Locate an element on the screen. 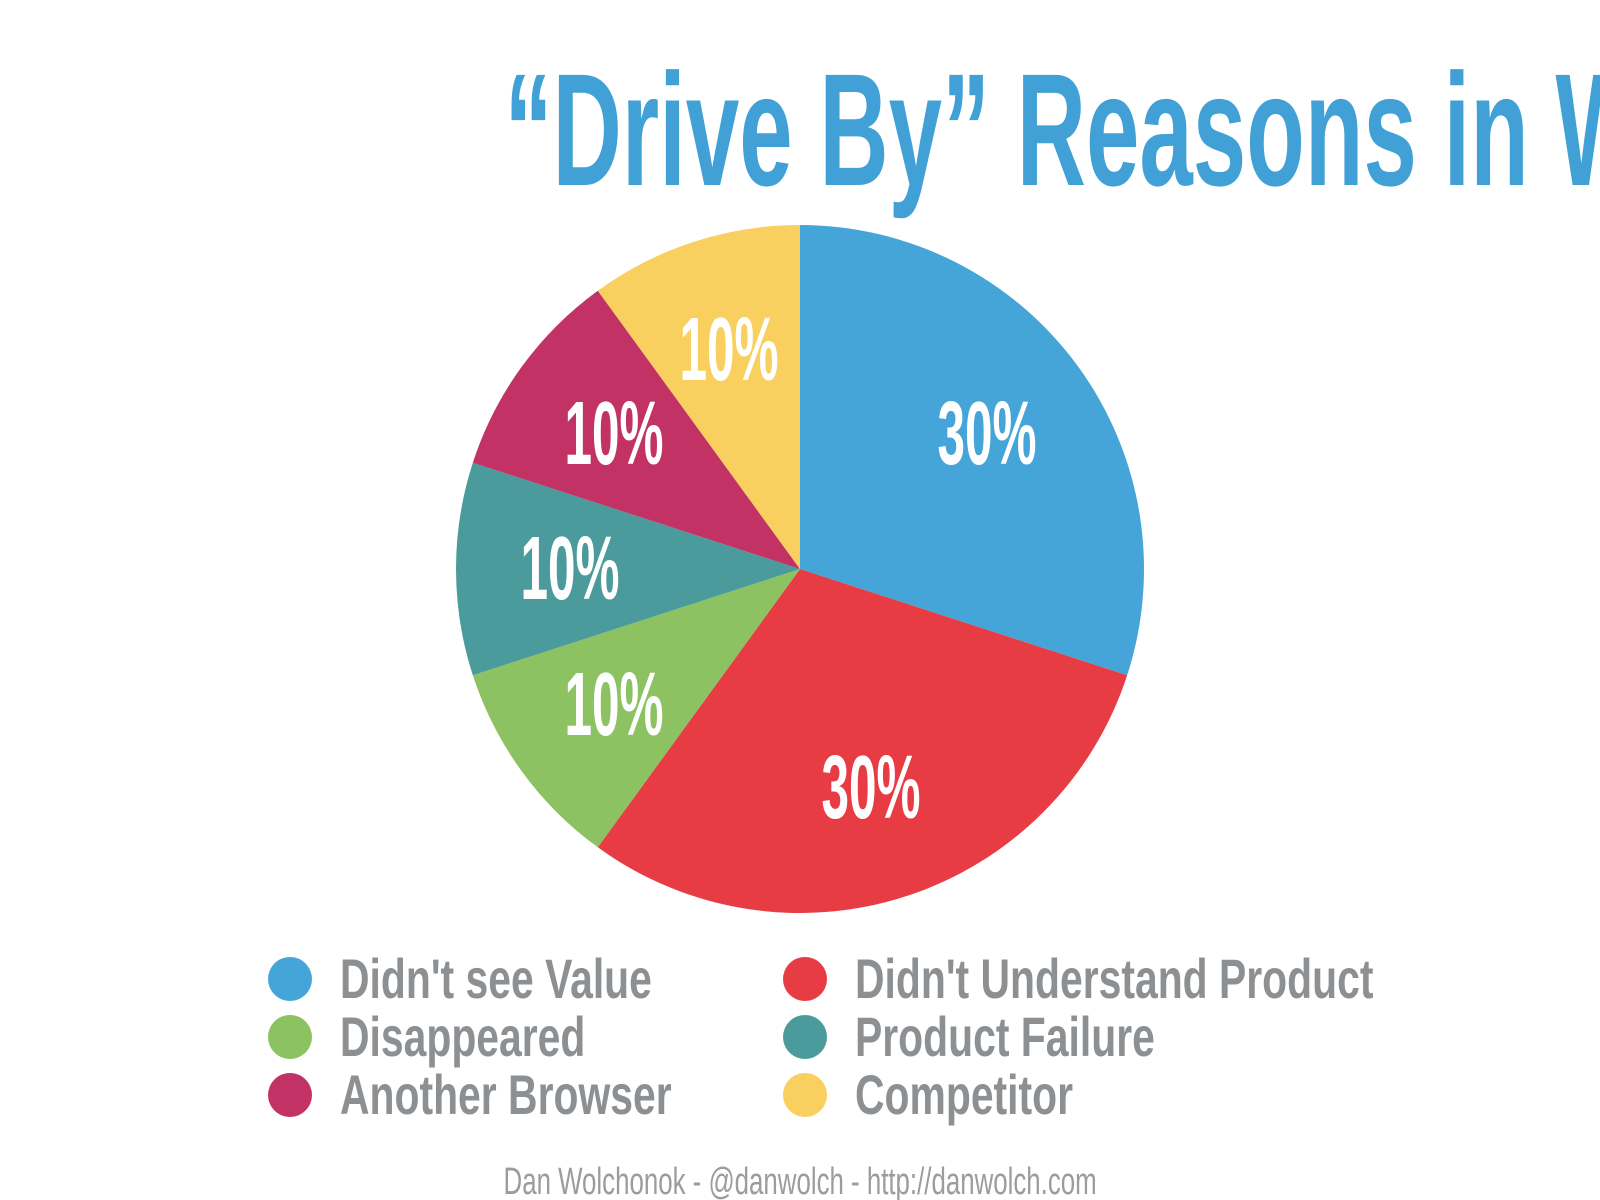  legend-swatch-competitor is located at coordinates (805, 1095).